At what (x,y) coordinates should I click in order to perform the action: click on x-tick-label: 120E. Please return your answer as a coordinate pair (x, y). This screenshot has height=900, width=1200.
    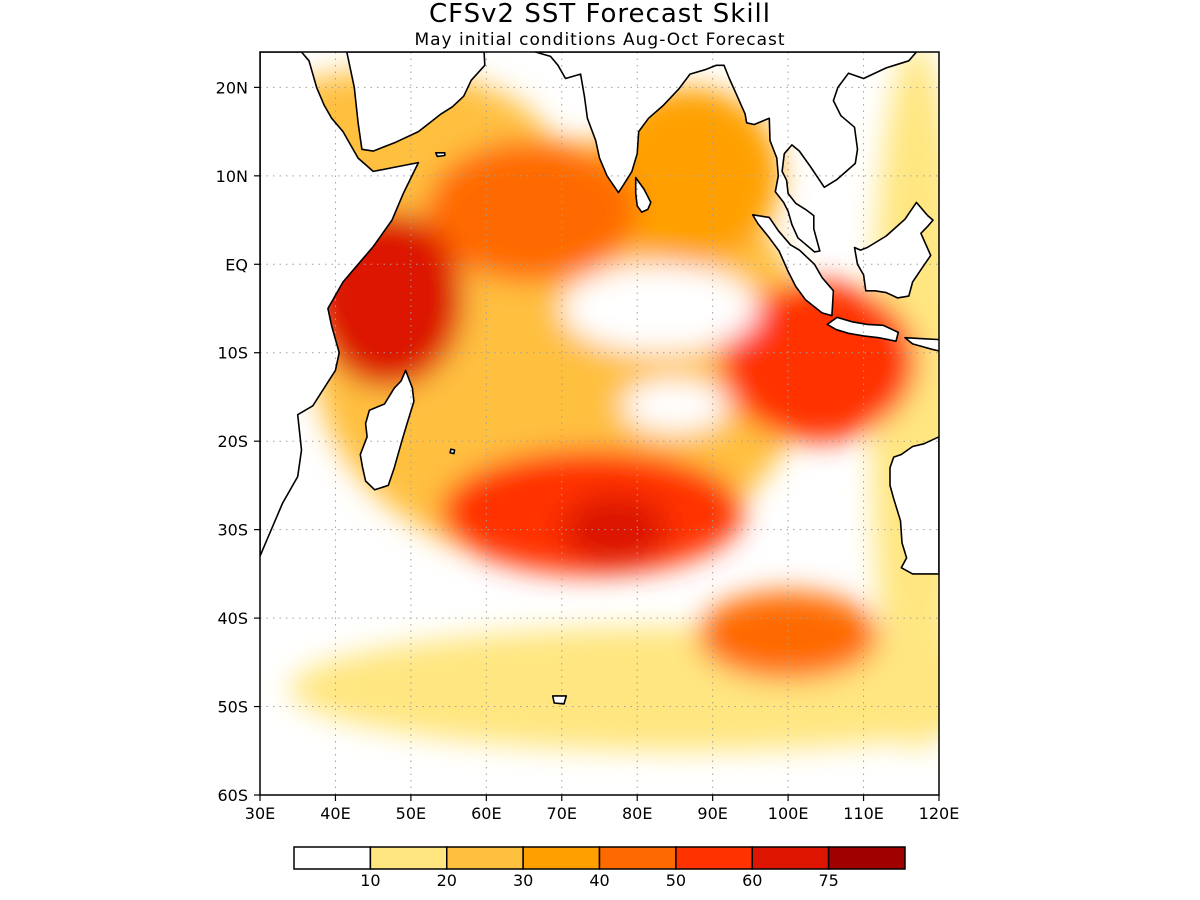
    Looking at the image, I should click on (939, 813).